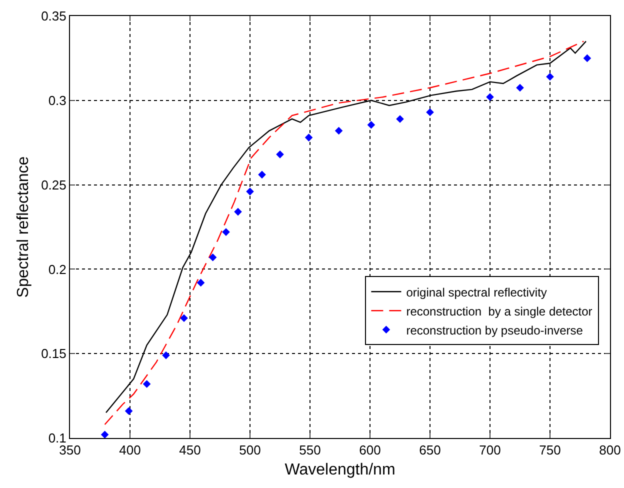 The width and height of the screenshot is (624, 488). Describe the element at coordinates (23, 227) in the screenshot. I see `y-axis-title: Spectral reflectance` at that location.